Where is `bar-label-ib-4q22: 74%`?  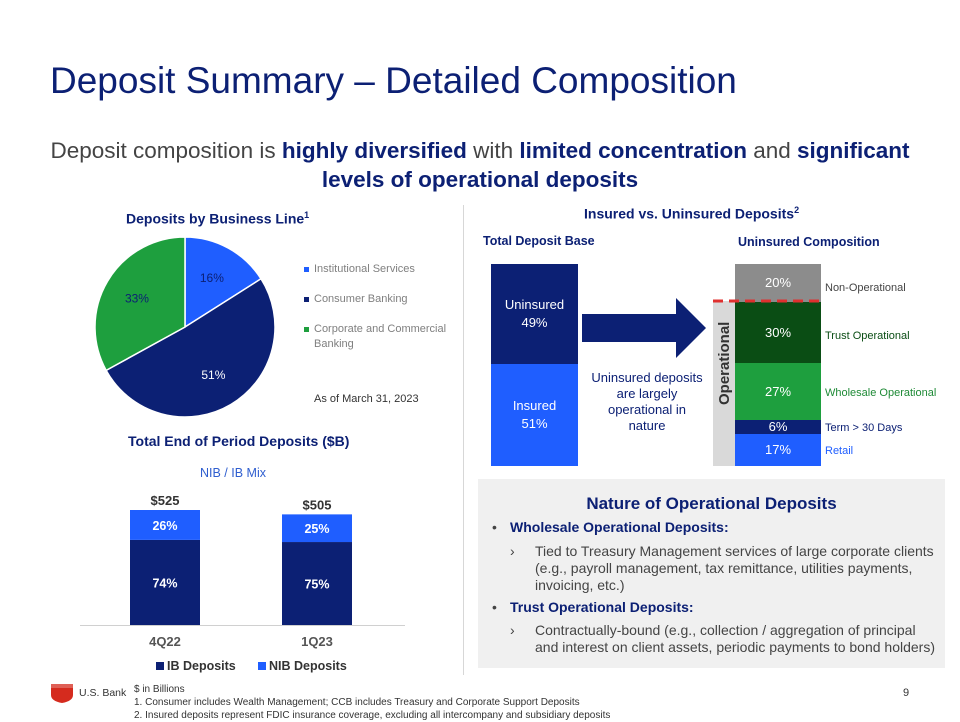 bar-label-ib-4q22: 74% is located at coordinates (164, 583).